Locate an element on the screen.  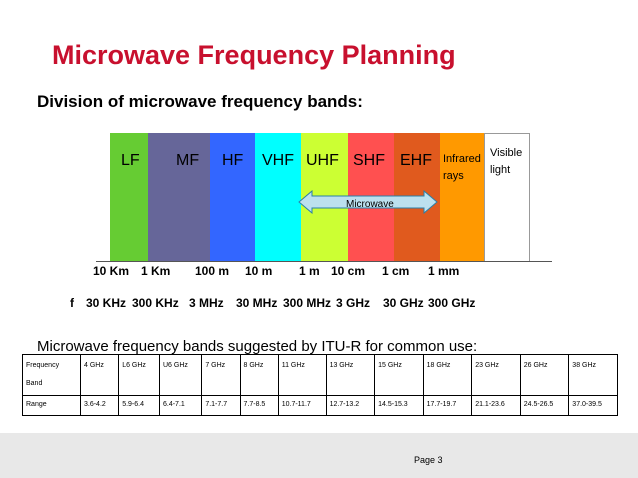
table-cell: 23 GHz is located at coordinates (496, 375).